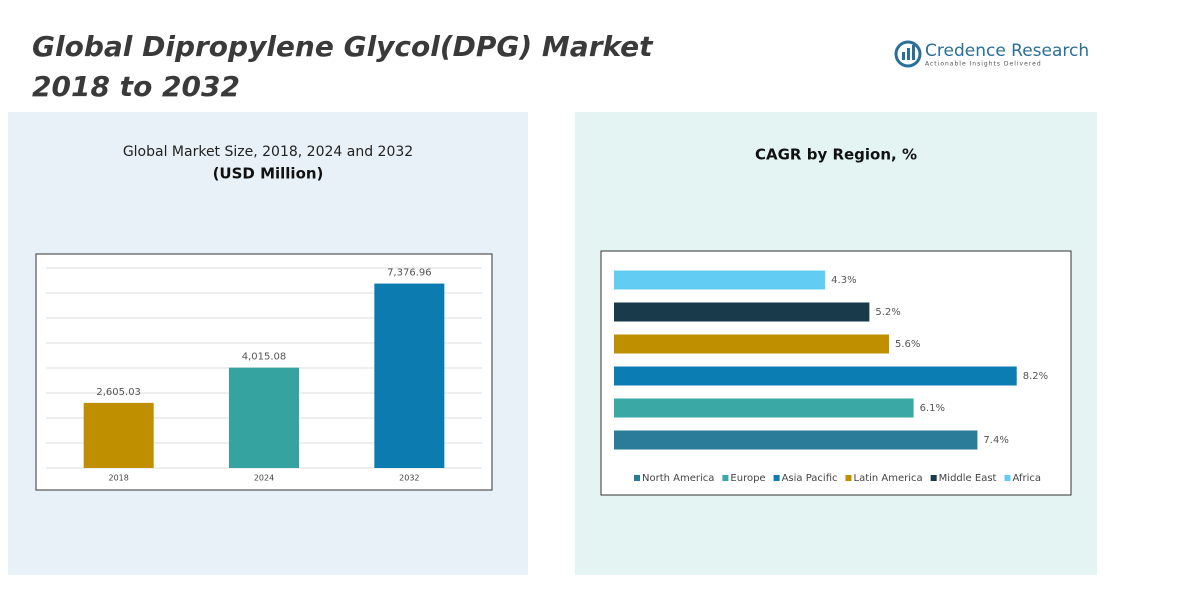 The width and height of the screenshot is (1187, 596). Describe the element at coordinates (264, 357) in the screenshot. I see `value-label: 4,015.08` at that location.